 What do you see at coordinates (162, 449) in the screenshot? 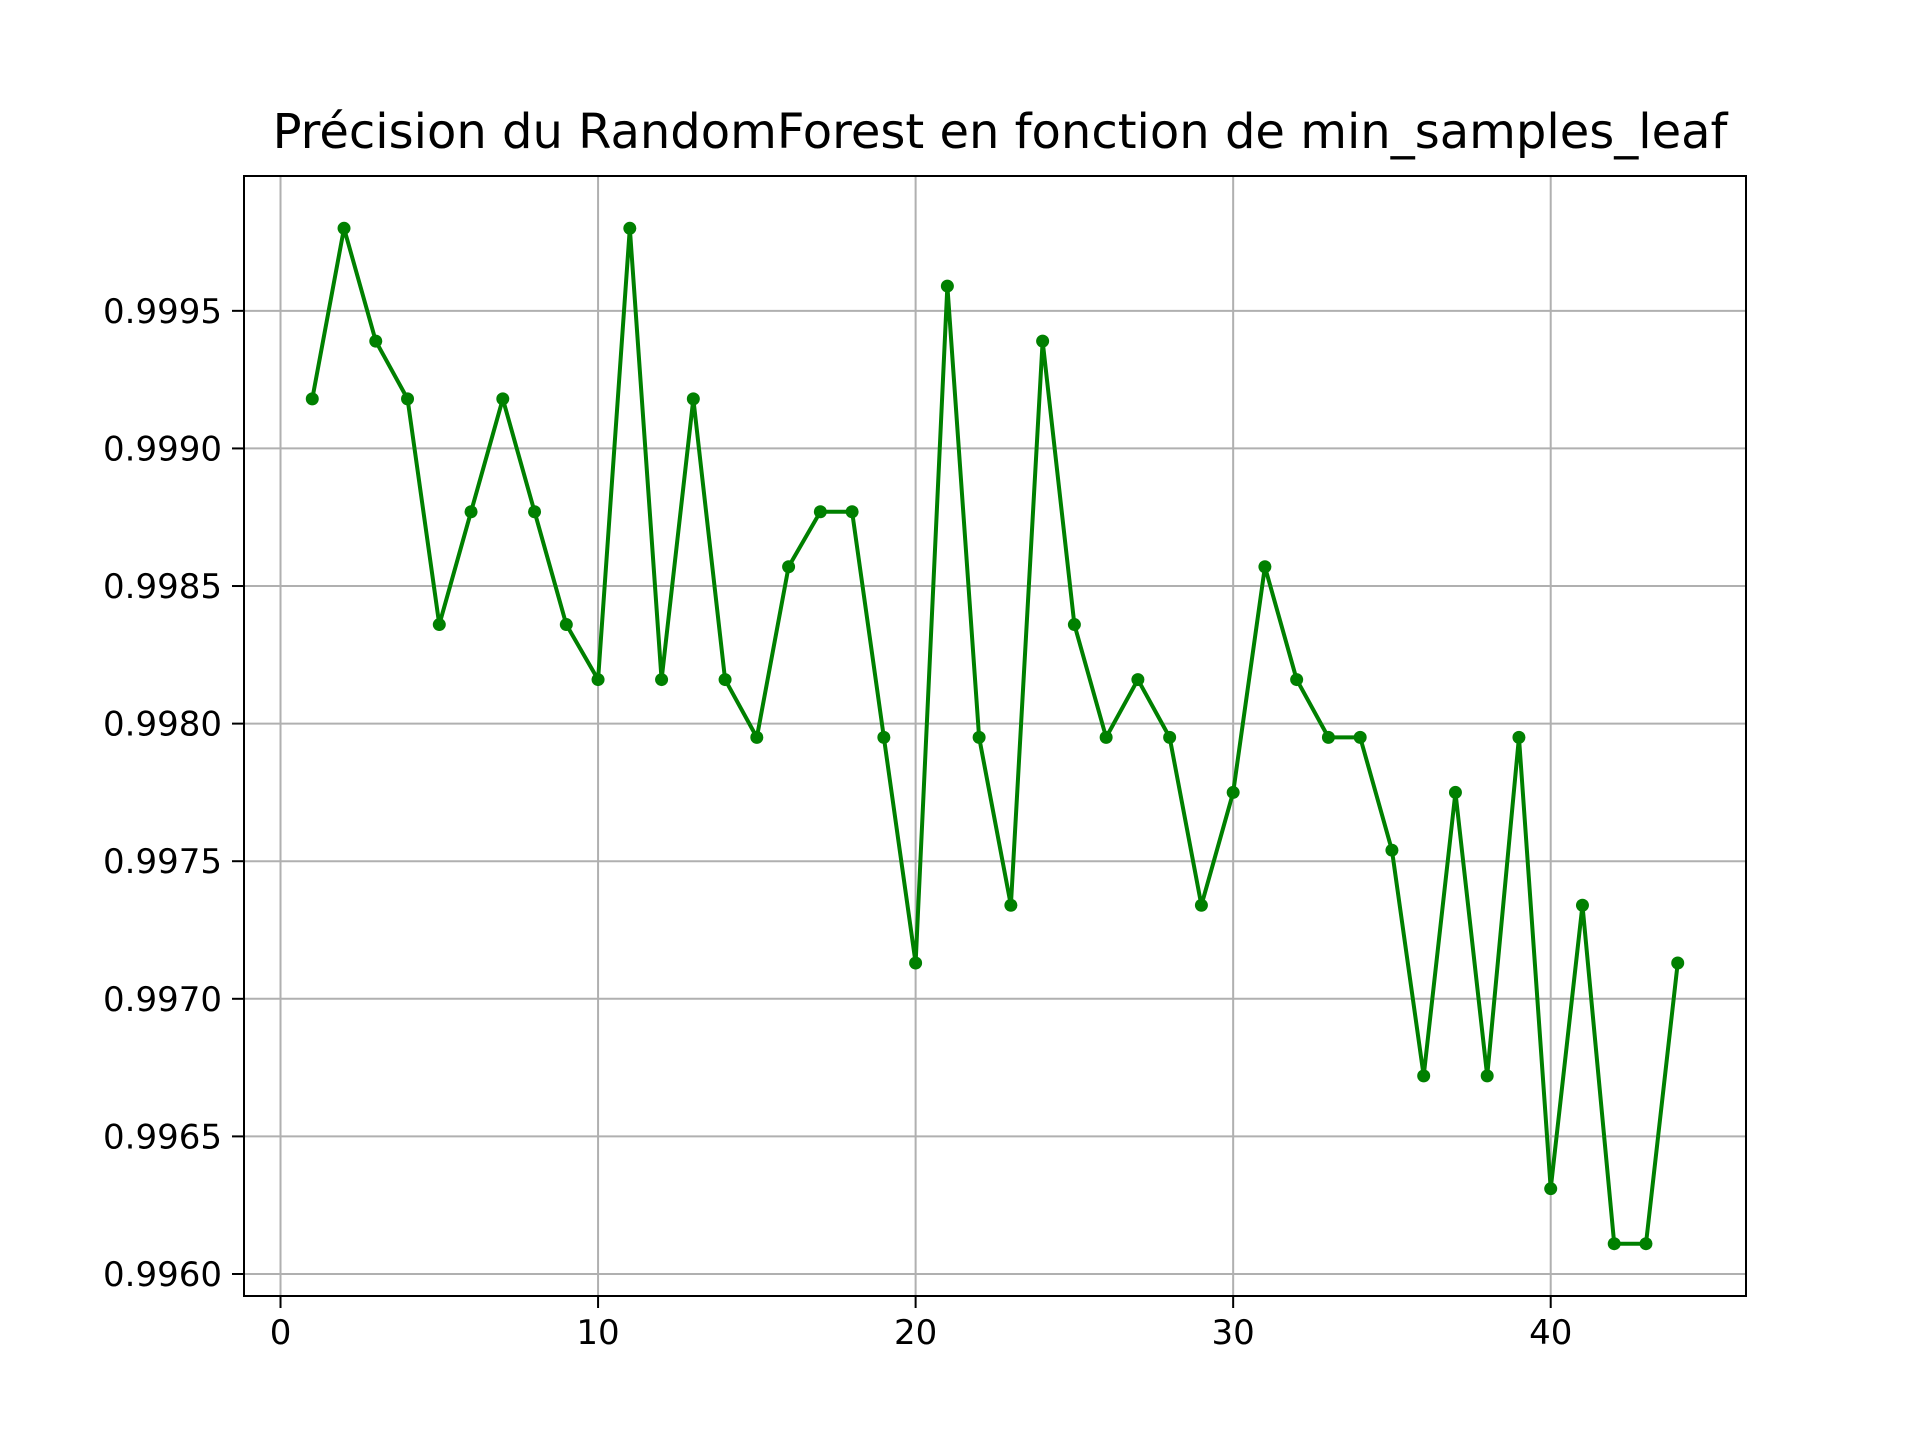
I see `y-tick-label: 0.9990` at bounding box center [162, 449].